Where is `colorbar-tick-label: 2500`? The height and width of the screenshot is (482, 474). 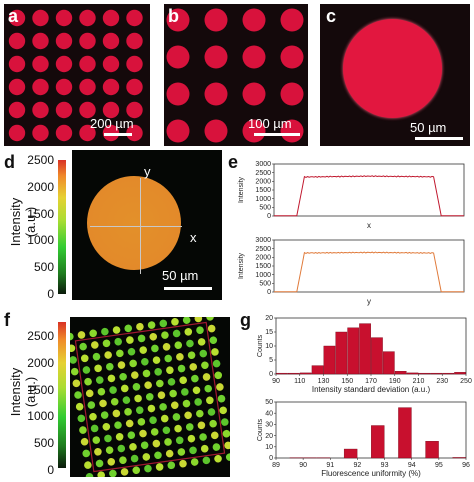 colorbar-tick-label: 2500 is located at coordinates (40, 160).